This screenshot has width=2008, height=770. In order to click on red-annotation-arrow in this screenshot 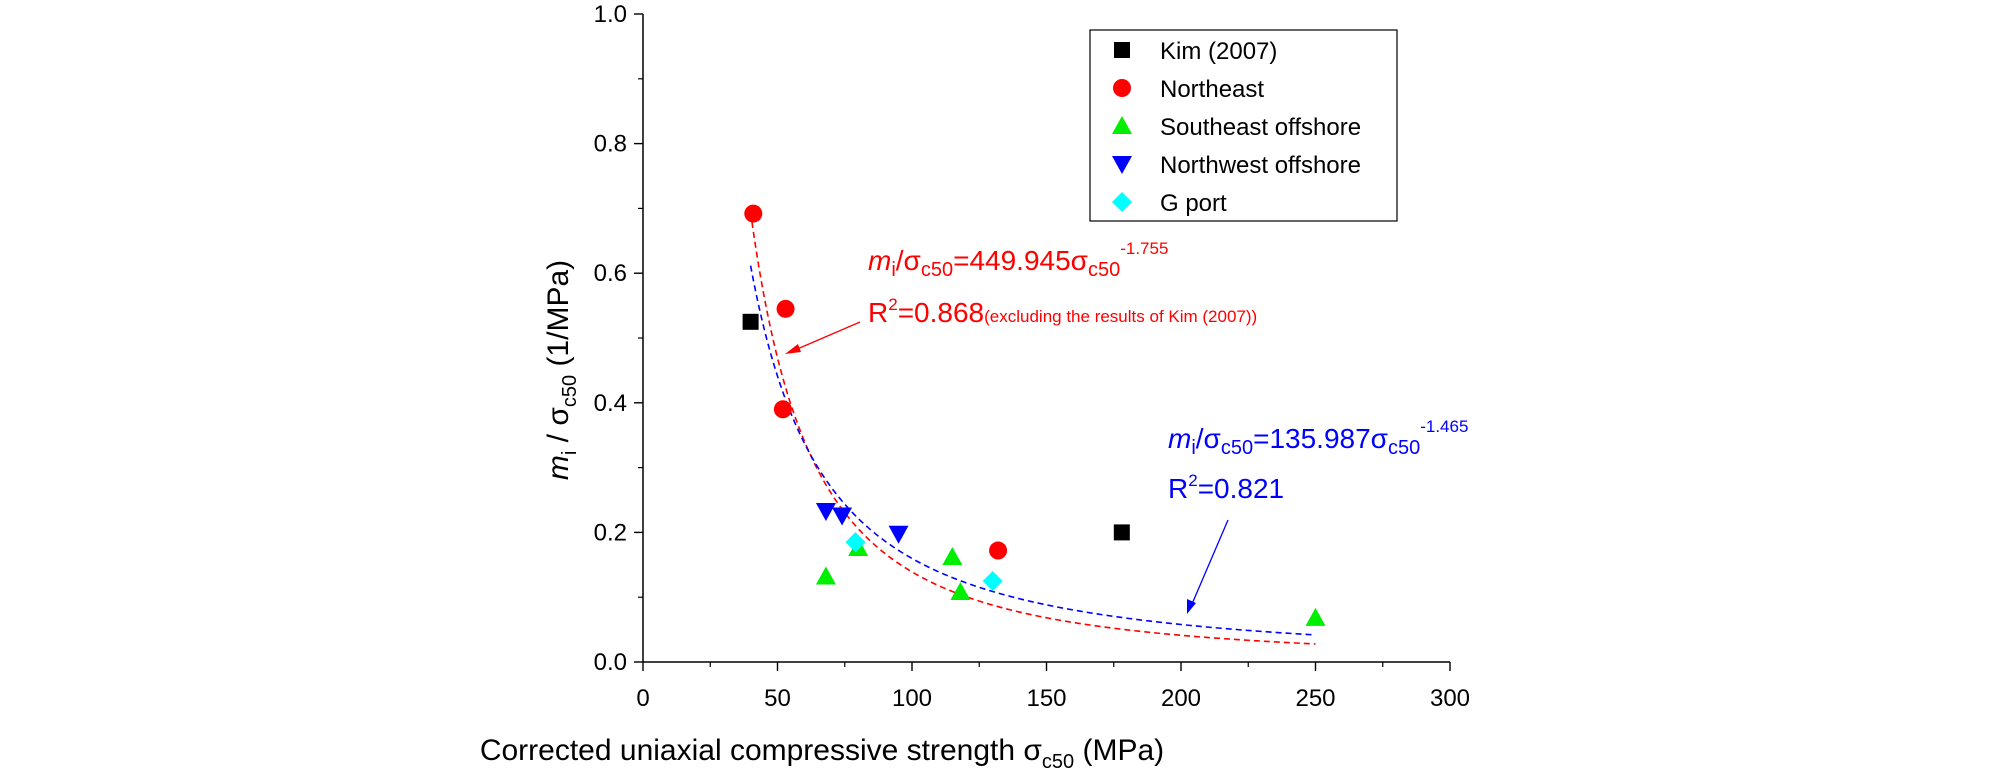, I will do `click(823, 337)`.